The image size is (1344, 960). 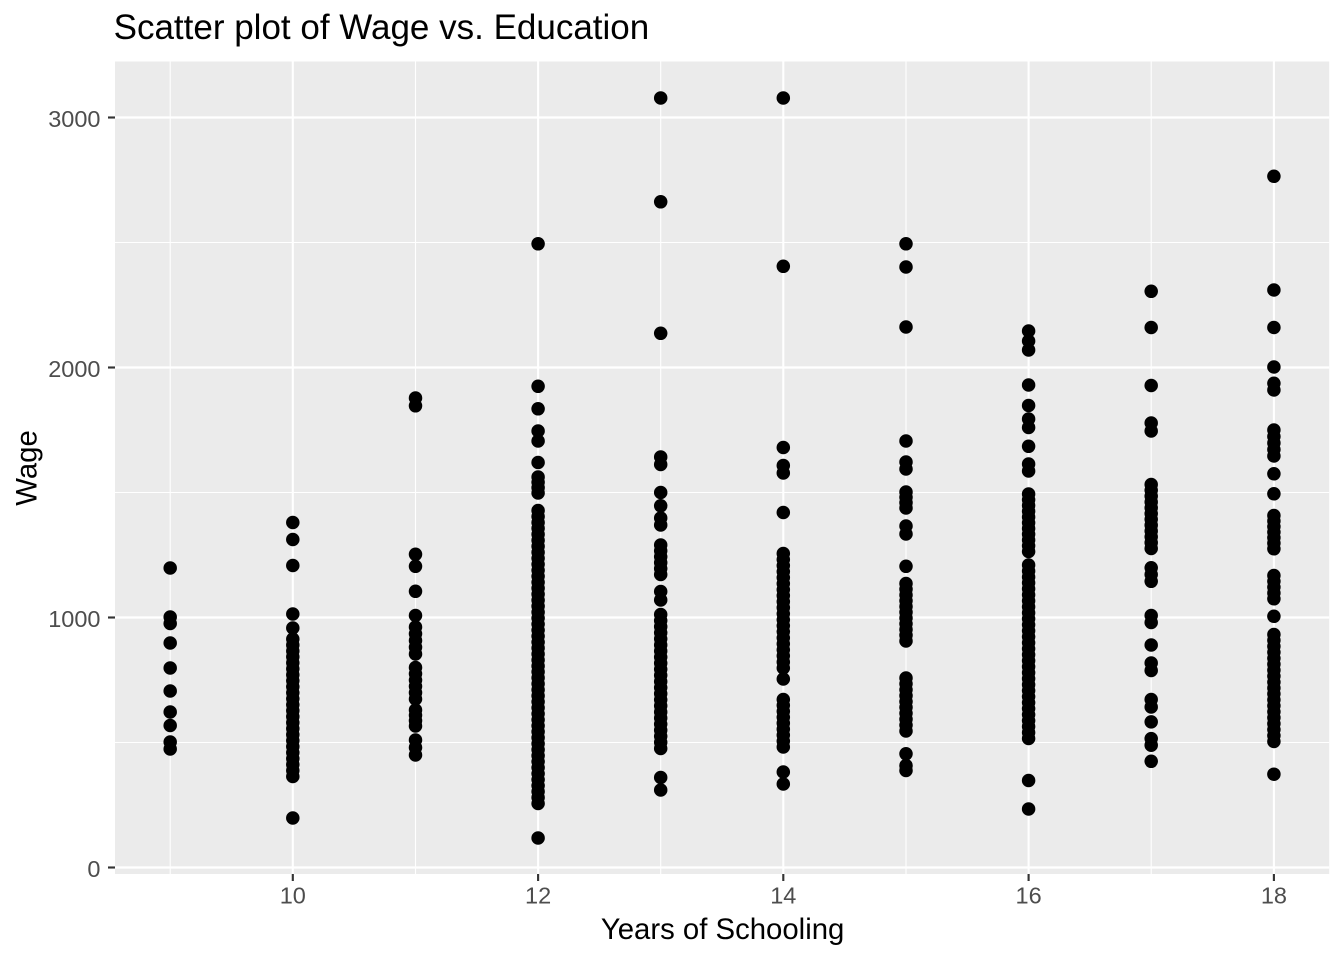 What do you see at coordinates (293, 896) in the screenshot?
I see `svg-text: 10` at bounding box center [293, 896].